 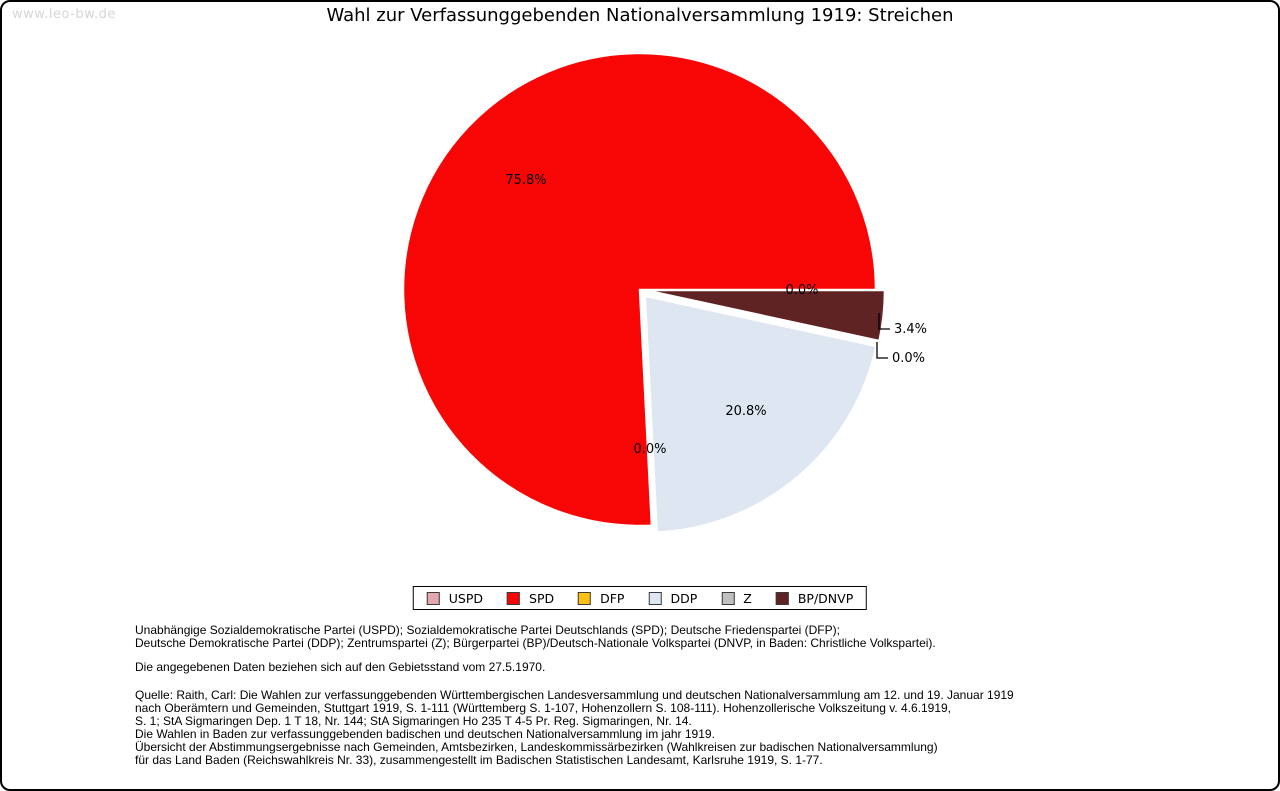 What do you see at coordinates (882, 350) in the screenshot?
I see `leader-line-z` at bounding box center [882, 350].